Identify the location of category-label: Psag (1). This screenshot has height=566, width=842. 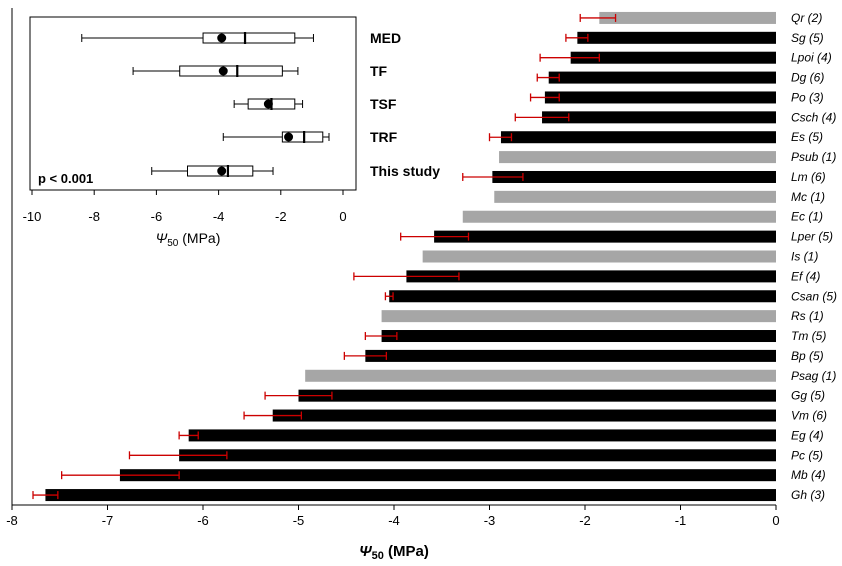
(813, 376).